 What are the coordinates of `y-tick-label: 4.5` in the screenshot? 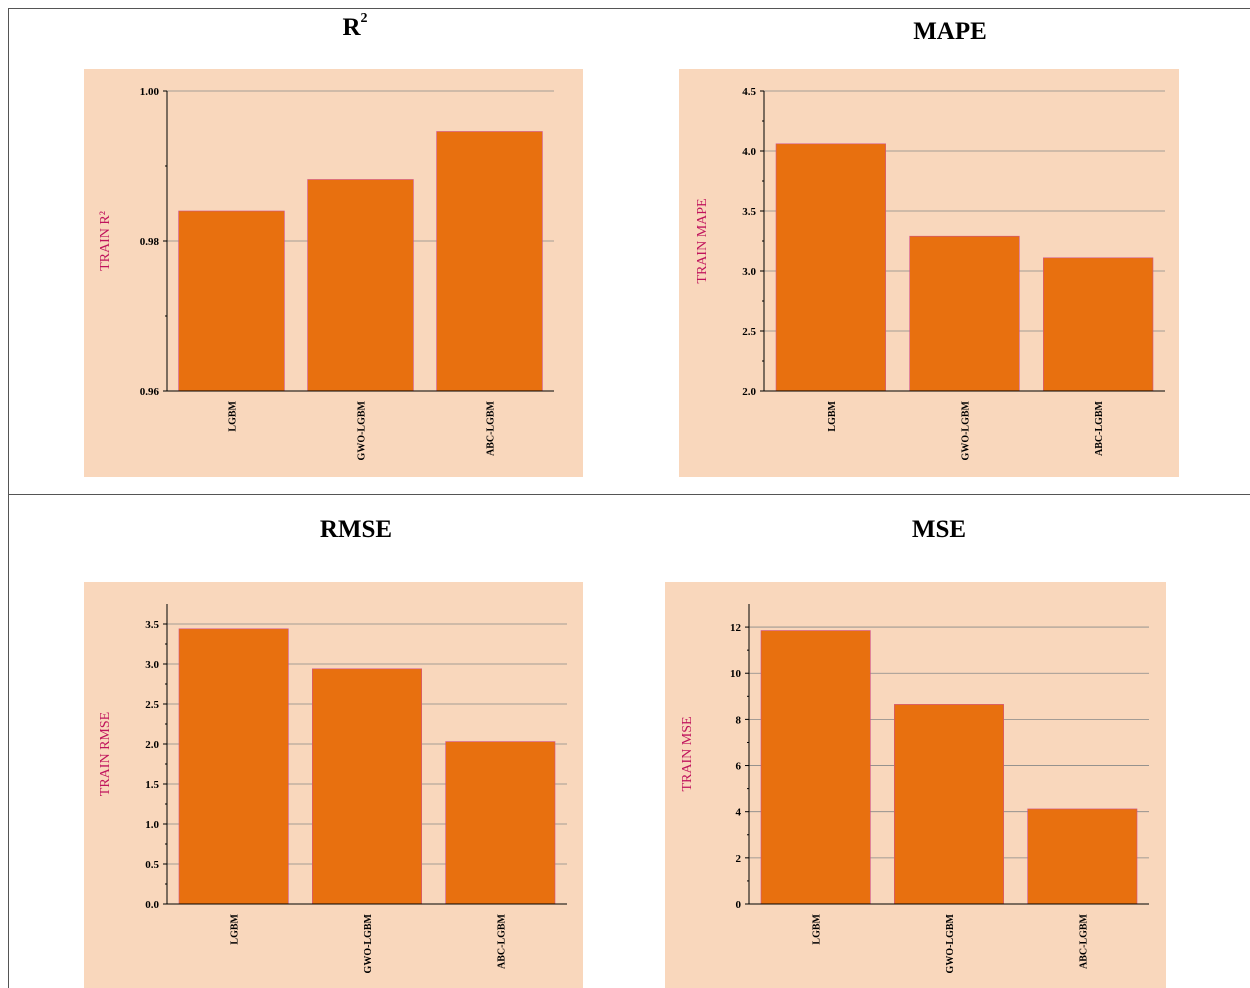 It's located at (749, 92).